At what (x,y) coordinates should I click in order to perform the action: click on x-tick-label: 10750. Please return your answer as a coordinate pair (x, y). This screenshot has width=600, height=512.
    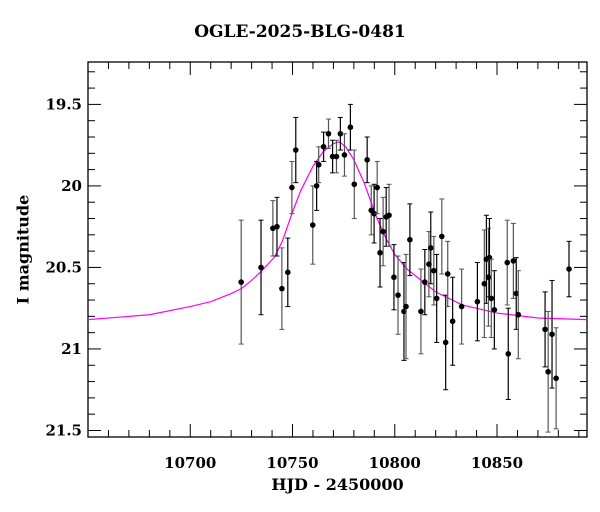
    Looking at the image, I should click on (292, 463).